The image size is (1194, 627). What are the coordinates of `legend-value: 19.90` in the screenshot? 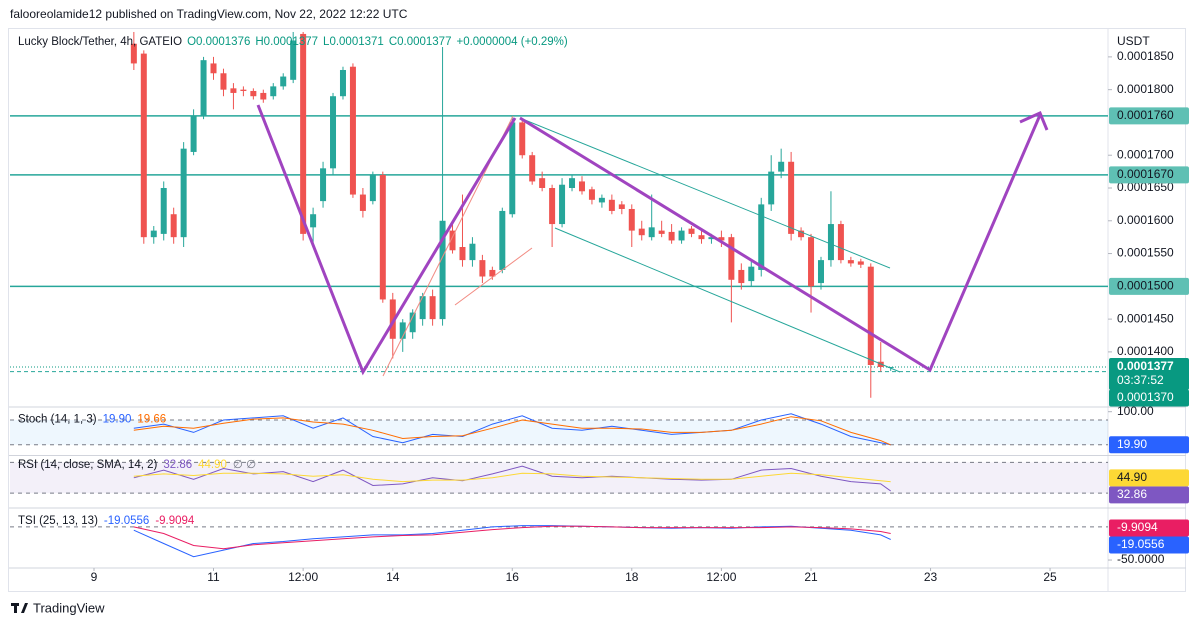 It's located at (117, 420).